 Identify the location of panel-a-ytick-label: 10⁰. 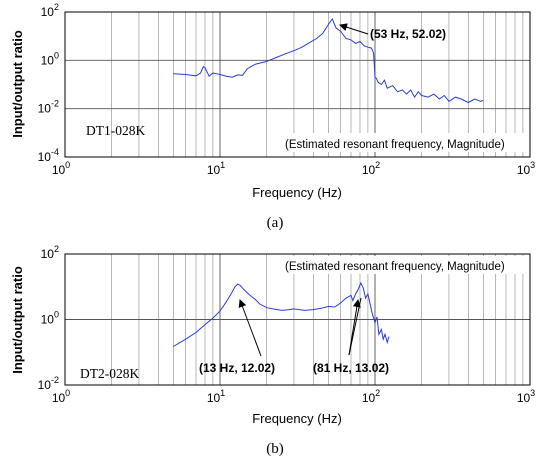
(50, 58).